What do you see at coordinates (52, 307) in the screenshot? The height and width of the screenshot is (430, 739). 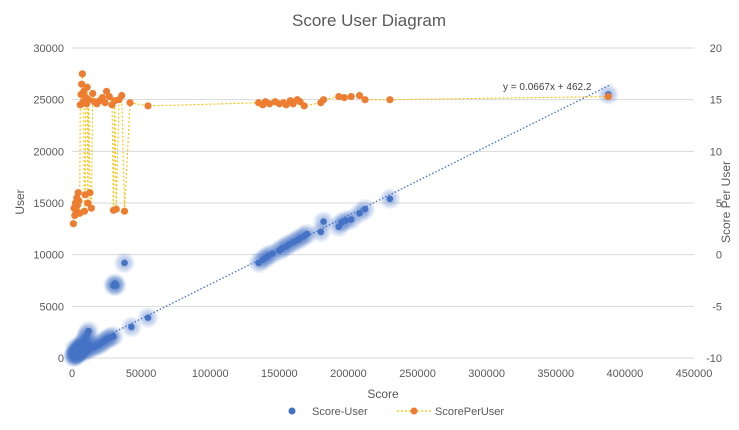 I see `y-tick-label: 5000` at bounding box center [52, 307].